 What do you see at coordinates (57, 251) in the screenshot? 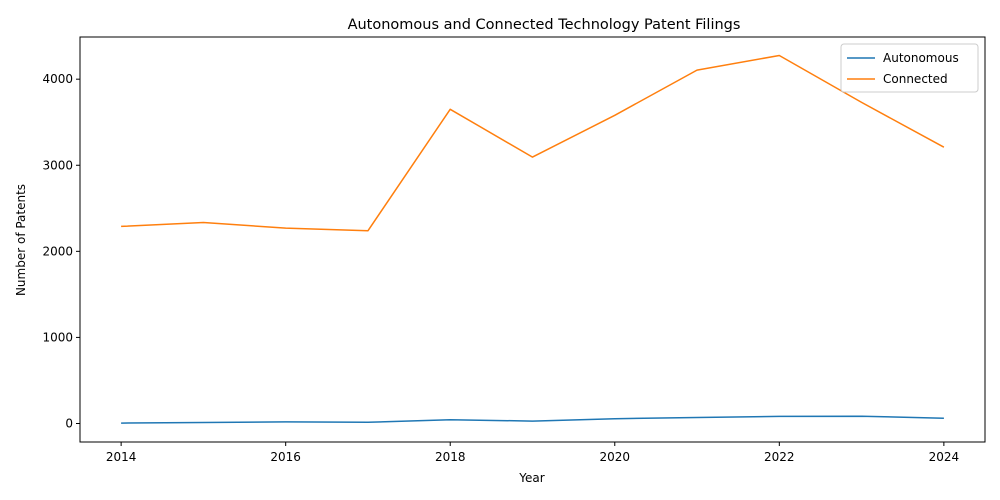
I see `y-tick-label: 2000` at bounding box center [57, 251].